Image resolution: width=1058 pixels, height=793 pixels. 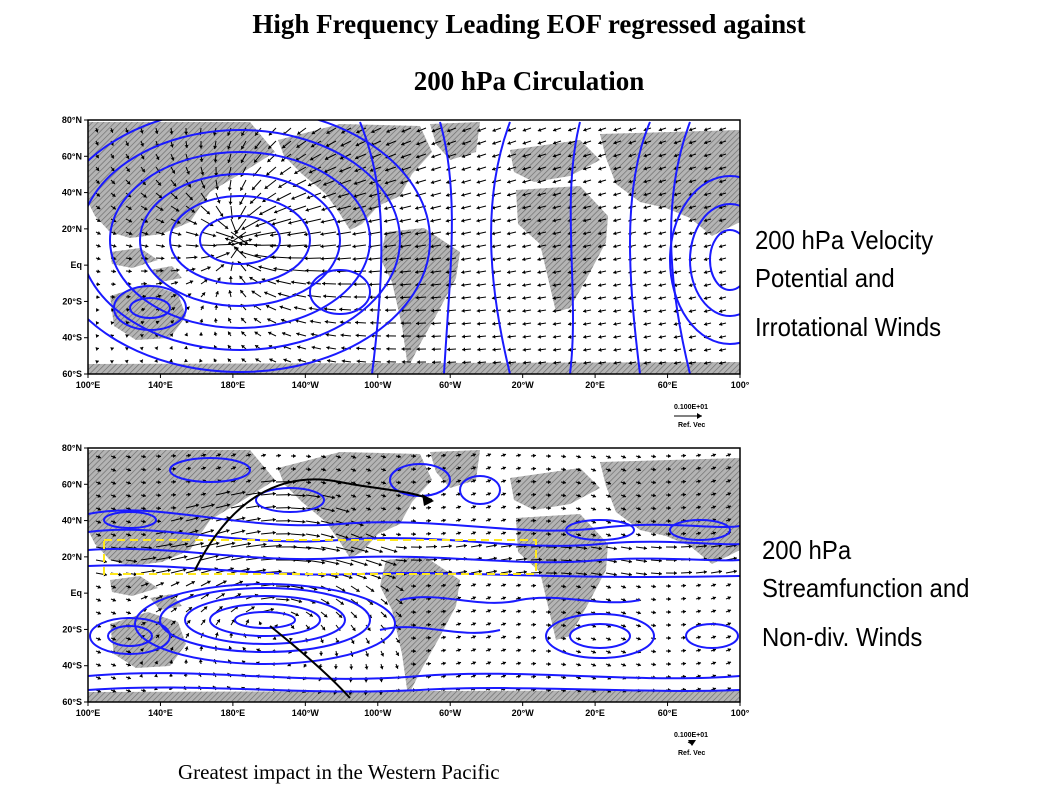 I want to click on lat-tick-label: 60°N, so click(x=72, y=156).